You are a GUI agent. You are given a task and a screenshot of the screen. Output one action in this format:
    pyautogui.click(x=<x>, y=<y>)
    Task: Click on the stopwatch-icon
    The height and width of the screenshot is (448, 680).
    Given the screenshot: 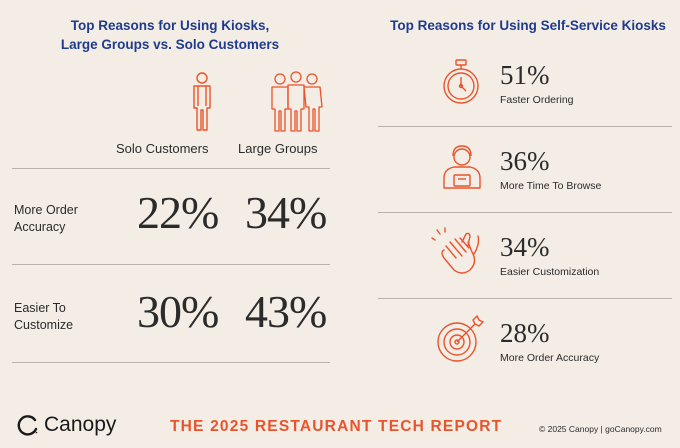 What is the action you would take?
    pyautogui.click(x=461, y=82)
    